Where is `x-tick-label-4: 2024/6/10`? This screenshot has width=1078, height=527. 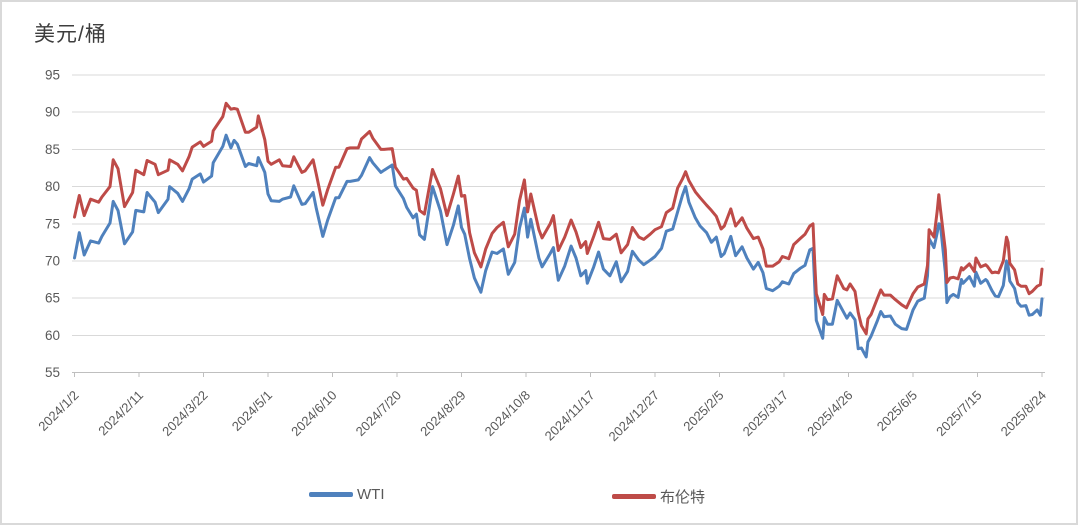 x-tick-label-4: 2024/6/10 is located at coordinates (314, 414).